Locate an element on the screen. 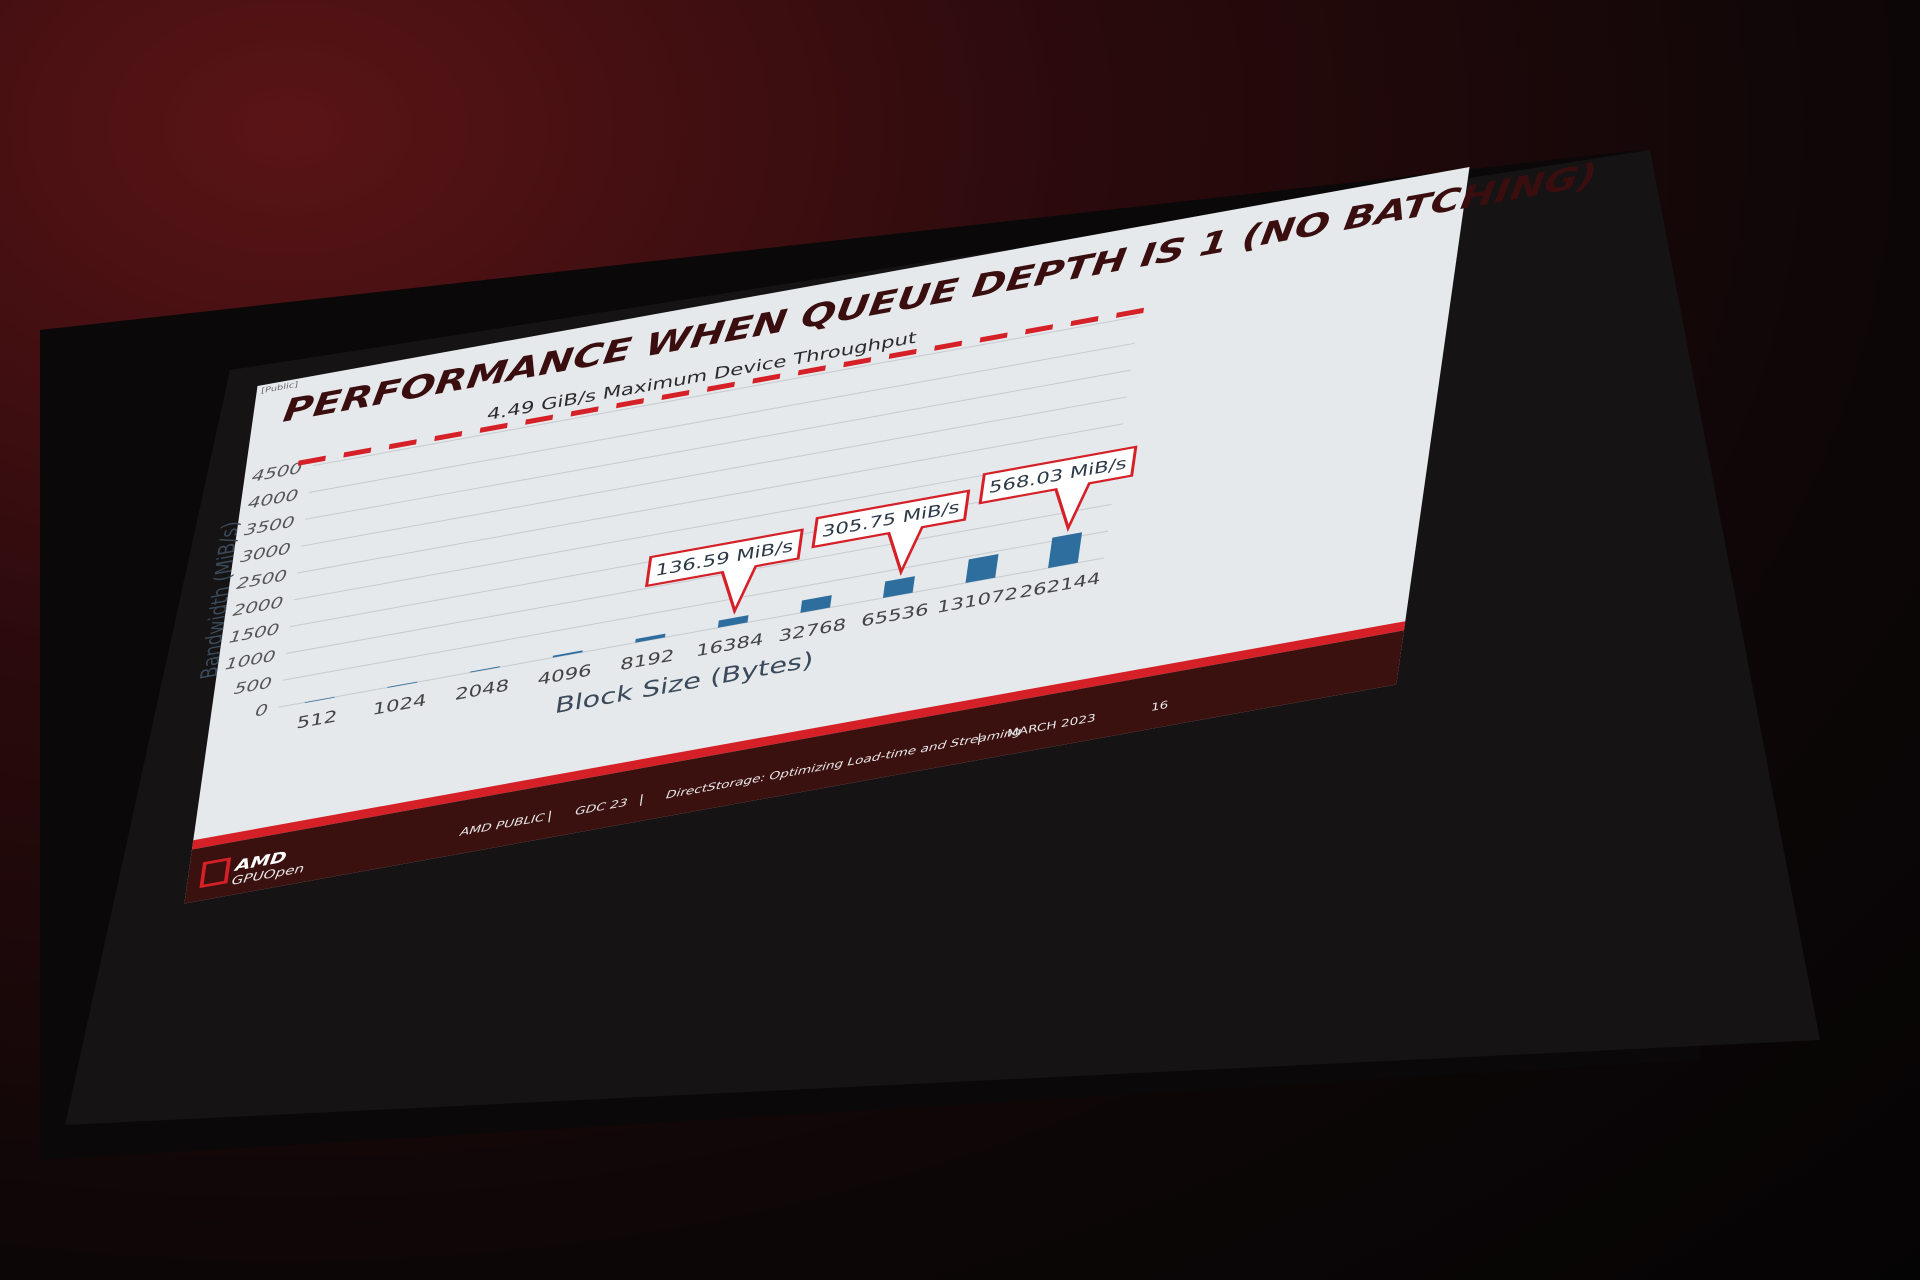 The image size is (1920, 1280). gridlines is located at coordinates (708, 511).